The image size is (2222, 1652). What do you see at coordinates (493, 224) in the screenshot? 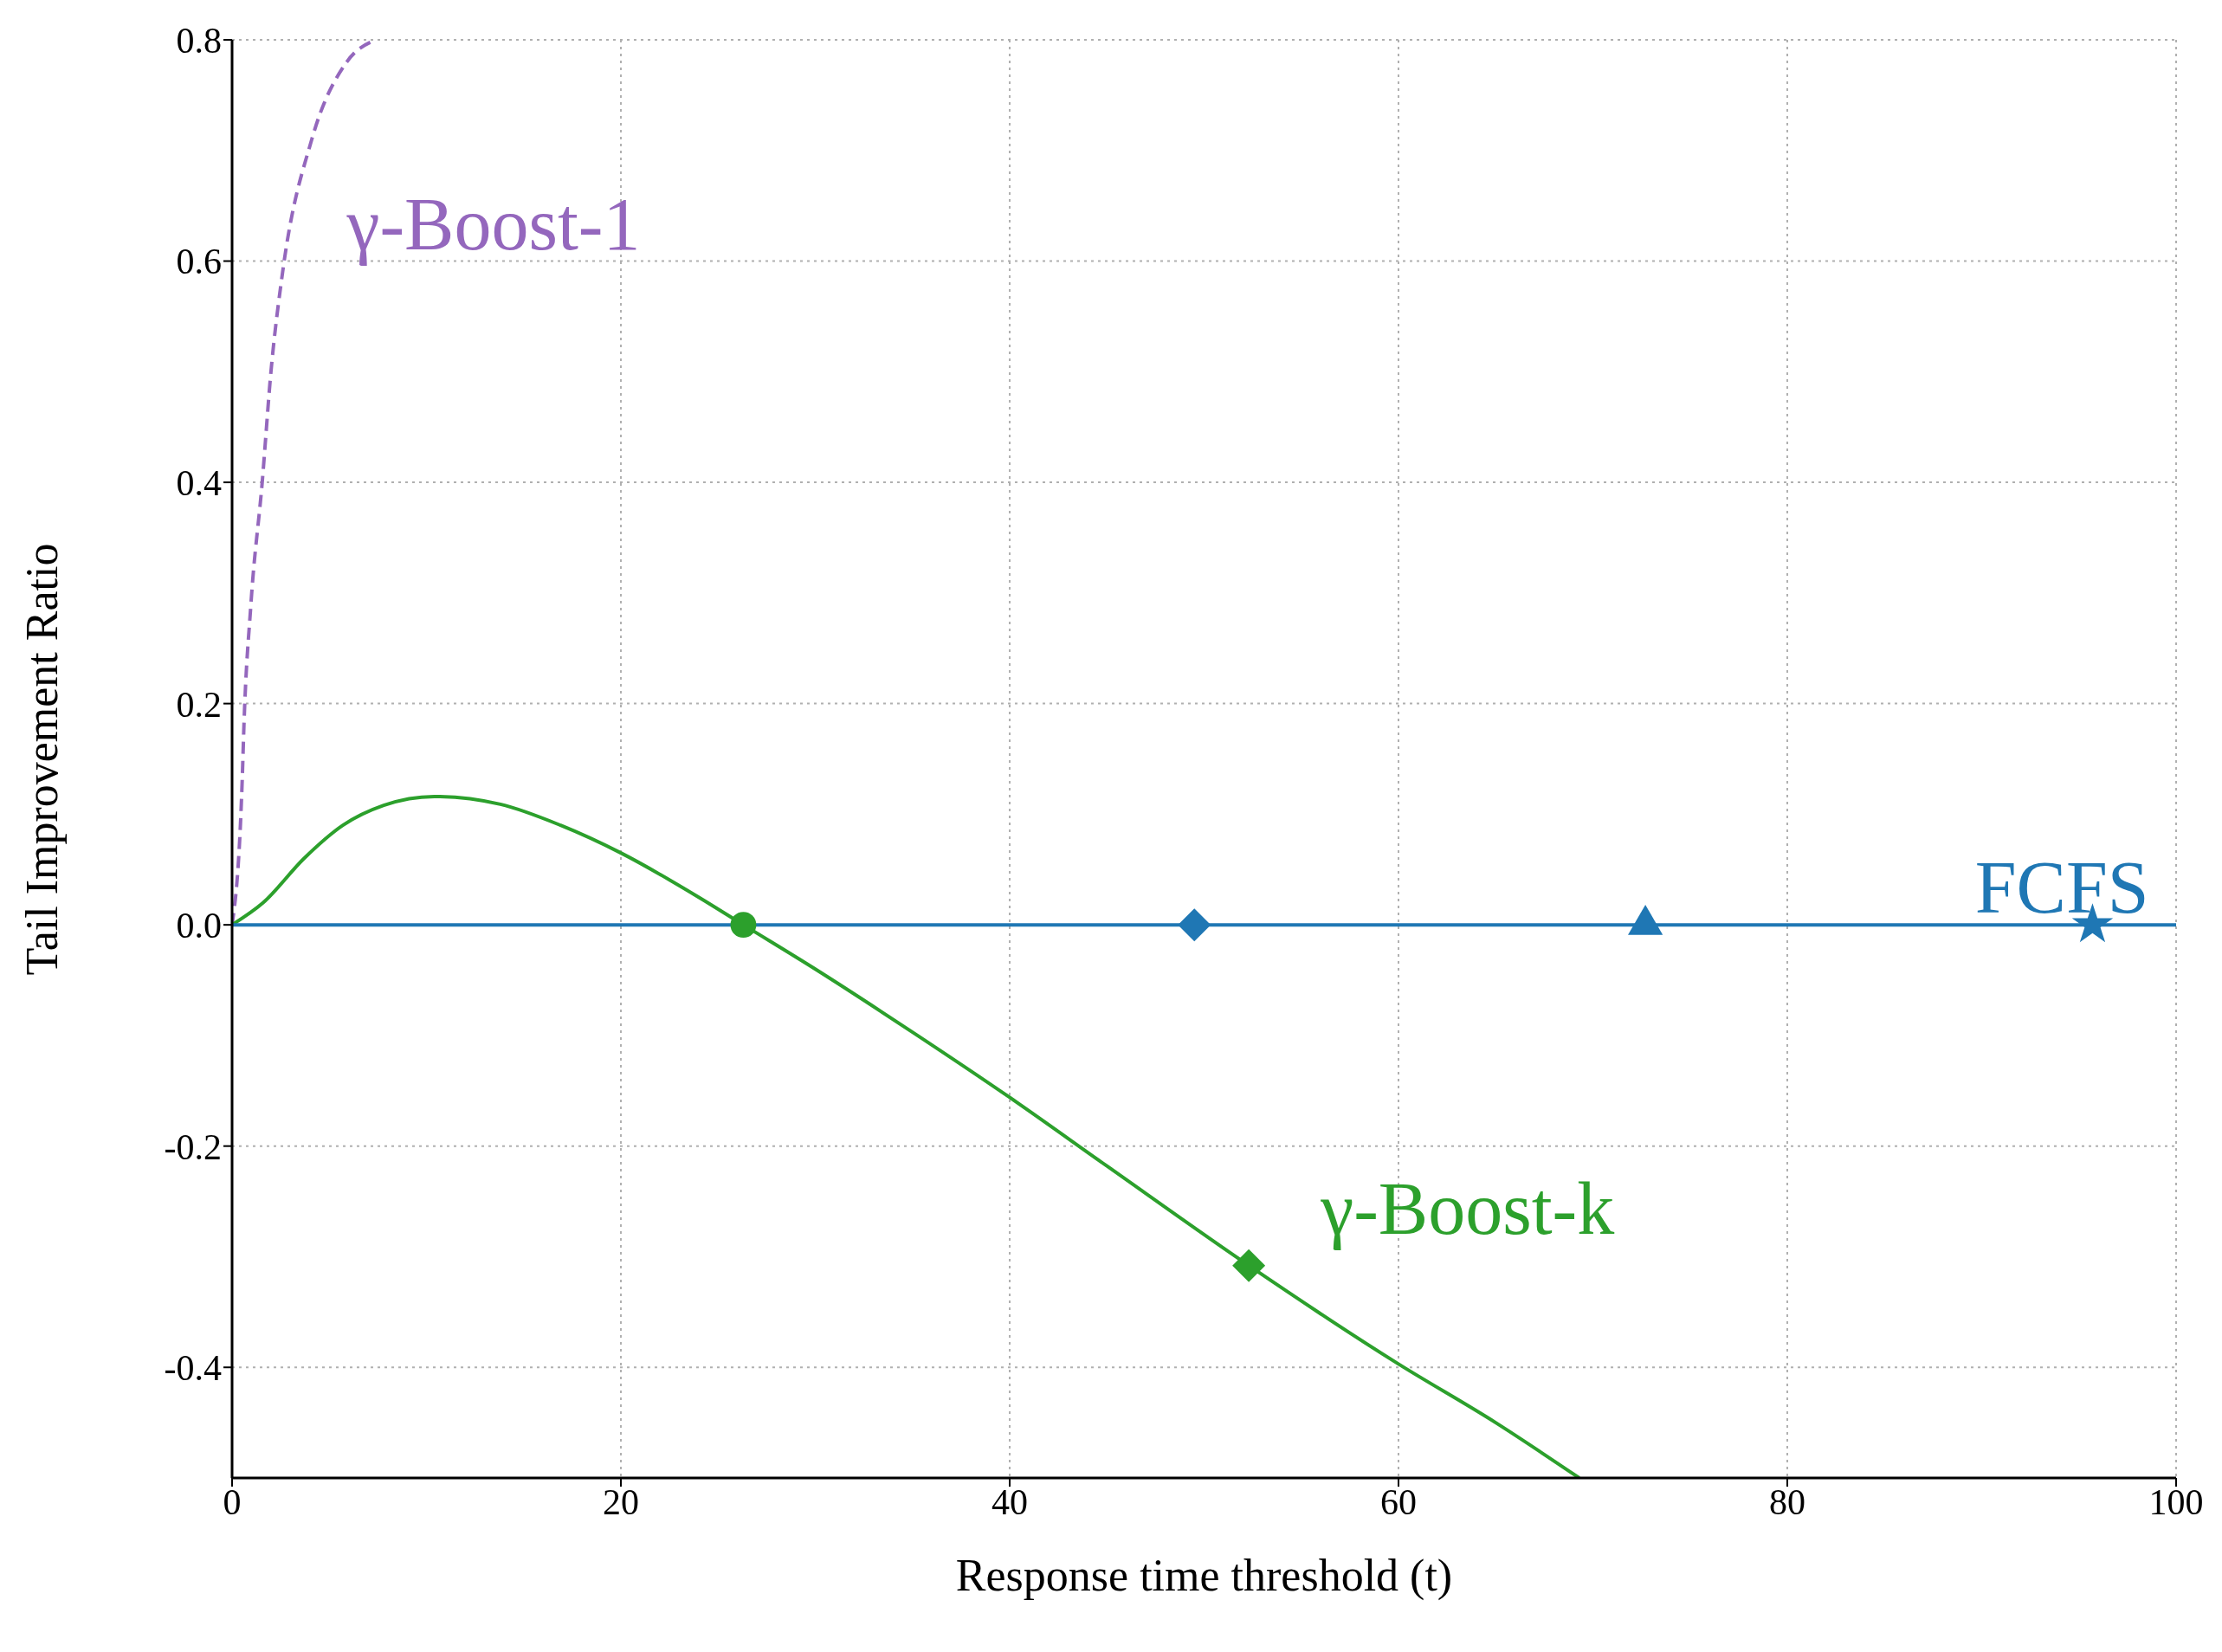
I see `series-label: γ-Boost-1` at bounding box center [493, 224].